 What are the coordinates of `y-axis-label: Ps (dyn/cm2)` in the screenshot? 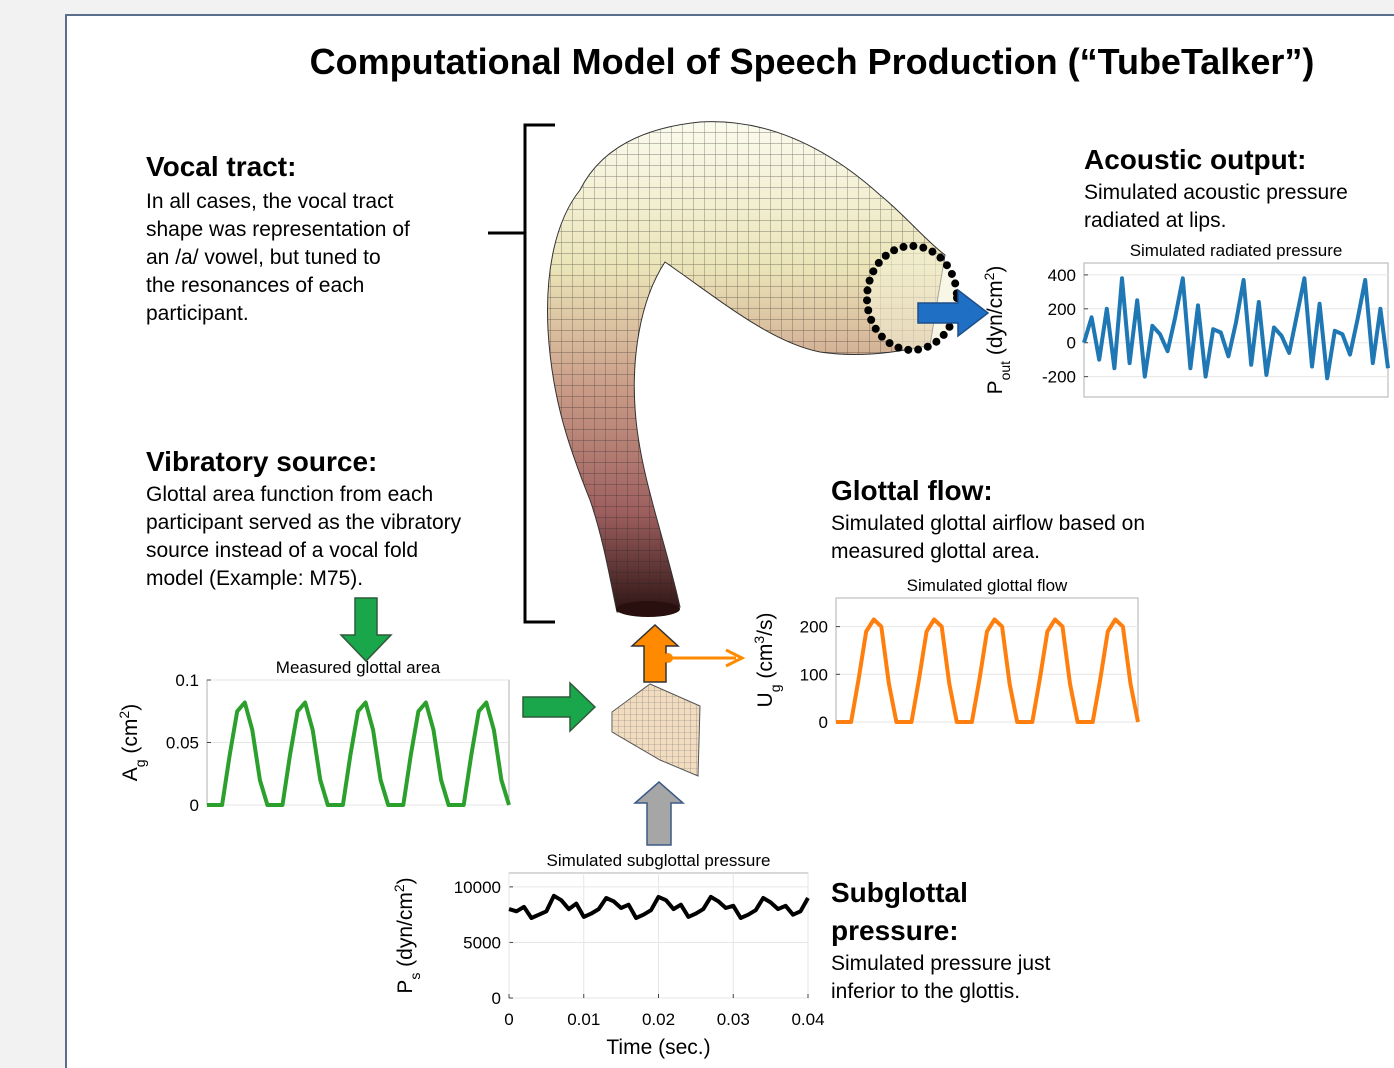 It's located at (407, 935).